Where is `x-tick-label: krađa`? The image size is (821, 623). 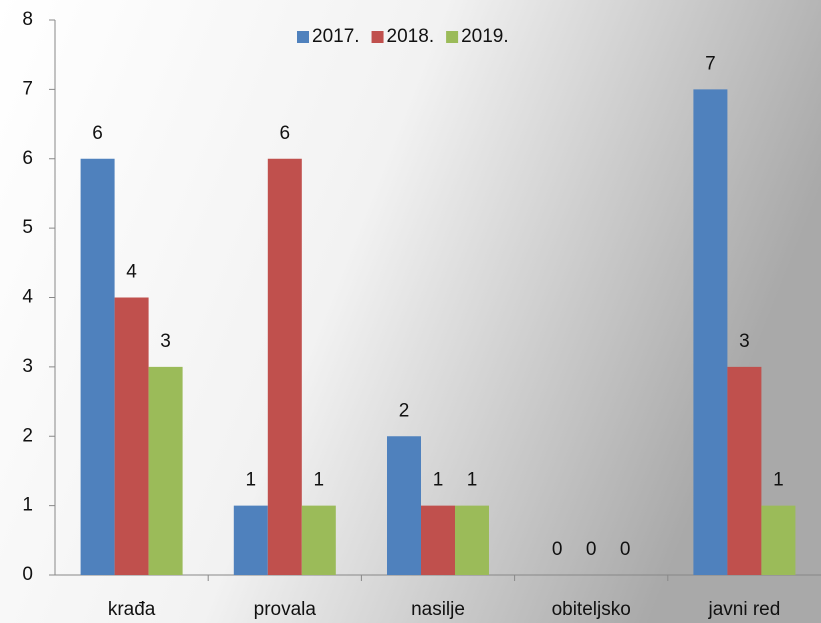 x-tick-label: krađa is located at coordinates (132, 609).